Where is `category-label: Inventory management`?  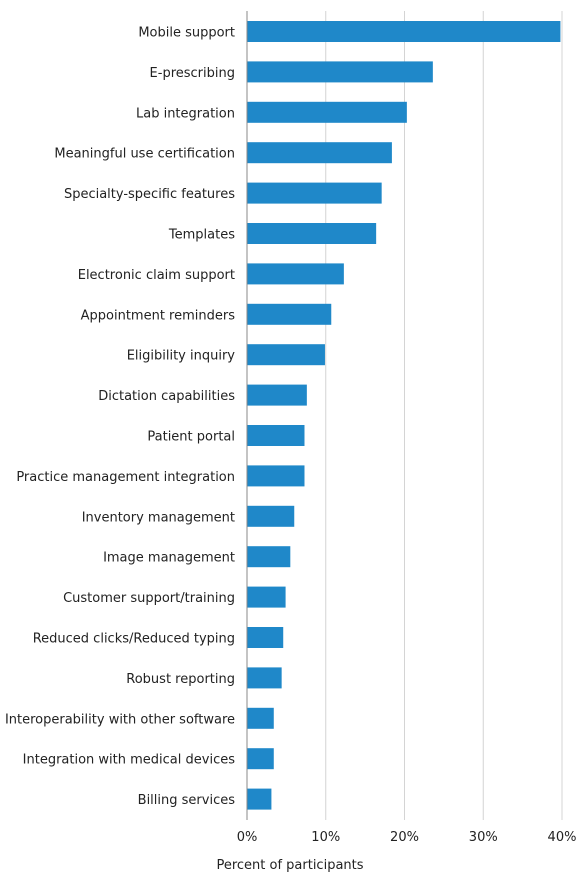 category-label: Inventory management is located at coordinates (158, 517).